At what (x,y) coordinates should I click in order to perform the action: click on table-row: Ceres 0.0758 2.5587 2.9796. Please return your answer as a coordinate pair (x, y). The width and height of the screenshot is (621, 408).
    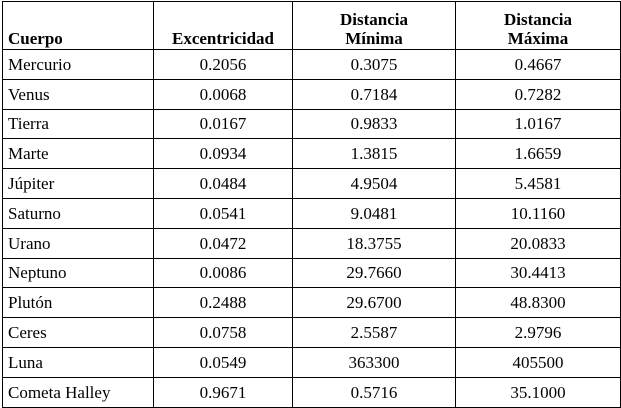
    Looking at the image, I should click on (311, 332).